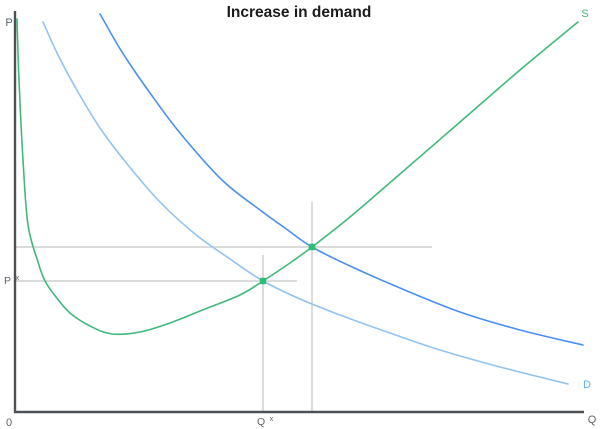 This screenshot has width=600, height=429. I want to click on y-axis-label: P, so click(8, 23).